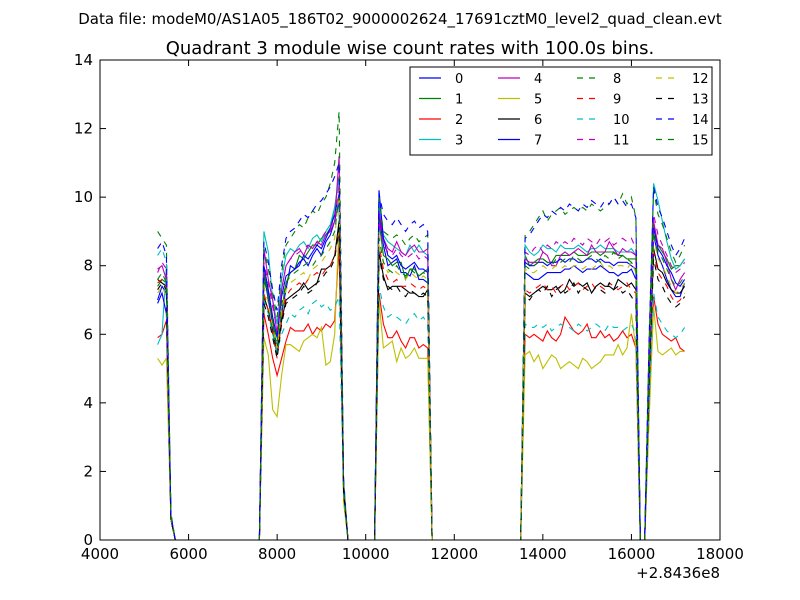 Image resolution: width=800 pixels, height=600 pixels. What do you see at coordinates (188, 554) in the screenshot?
I see `x-tick-label: 6000` at bounding box center [188, 554].